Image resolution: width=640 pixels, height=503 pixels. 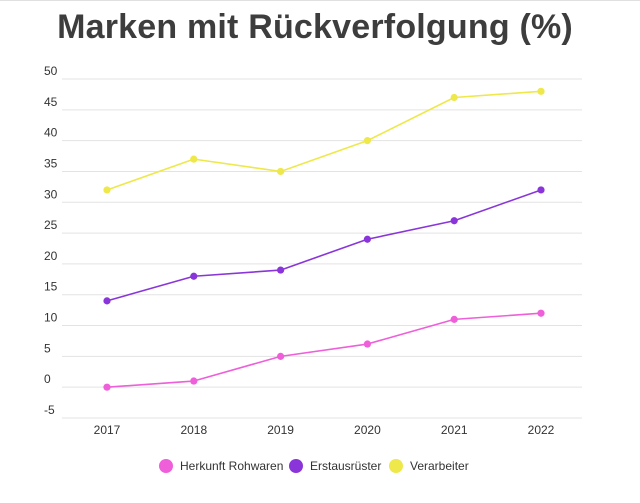 What do you see at coordinates (320, 0) in the screenshot?
I see `top-divider` at bounding box center [320, 0].